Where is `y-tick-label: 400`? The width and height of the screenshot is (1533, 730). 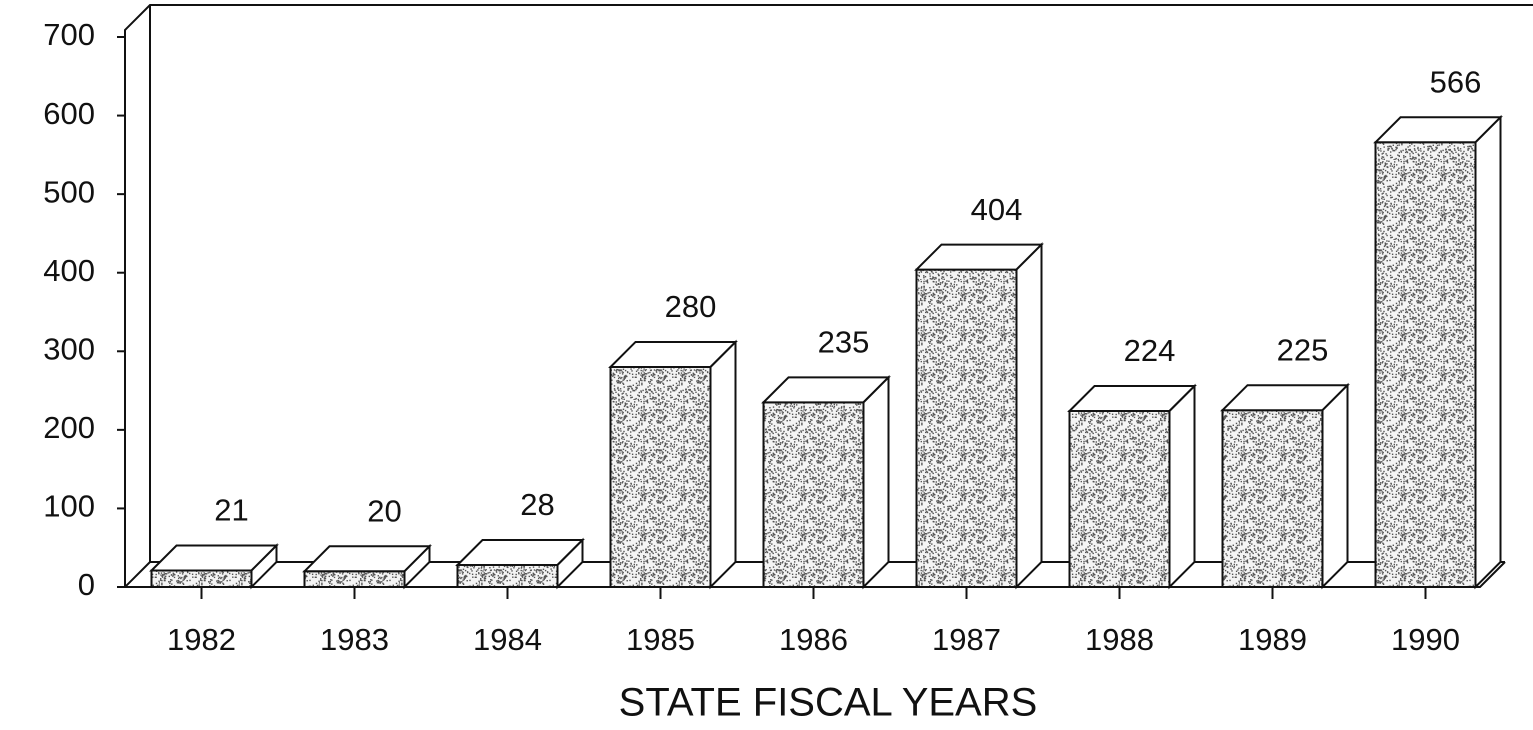
y-tick-label: 400 is located at coordinates (69, 270).